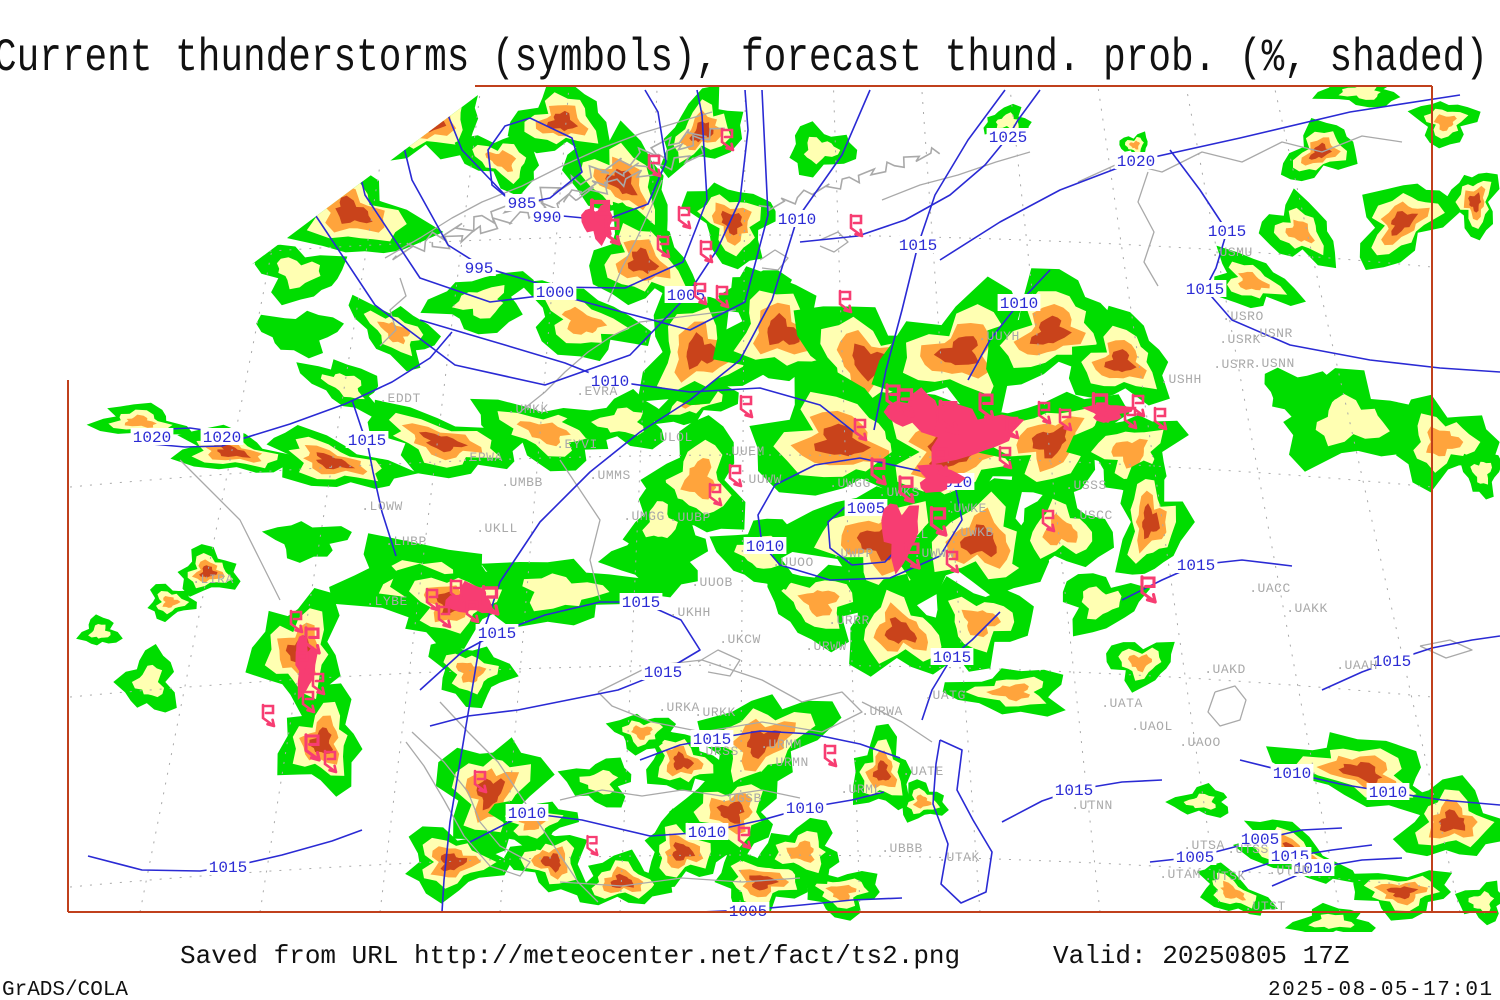  Describe the element at coordinates (712, 582) in the screenshot. I see `station-id-label: .UUOB` at that location.